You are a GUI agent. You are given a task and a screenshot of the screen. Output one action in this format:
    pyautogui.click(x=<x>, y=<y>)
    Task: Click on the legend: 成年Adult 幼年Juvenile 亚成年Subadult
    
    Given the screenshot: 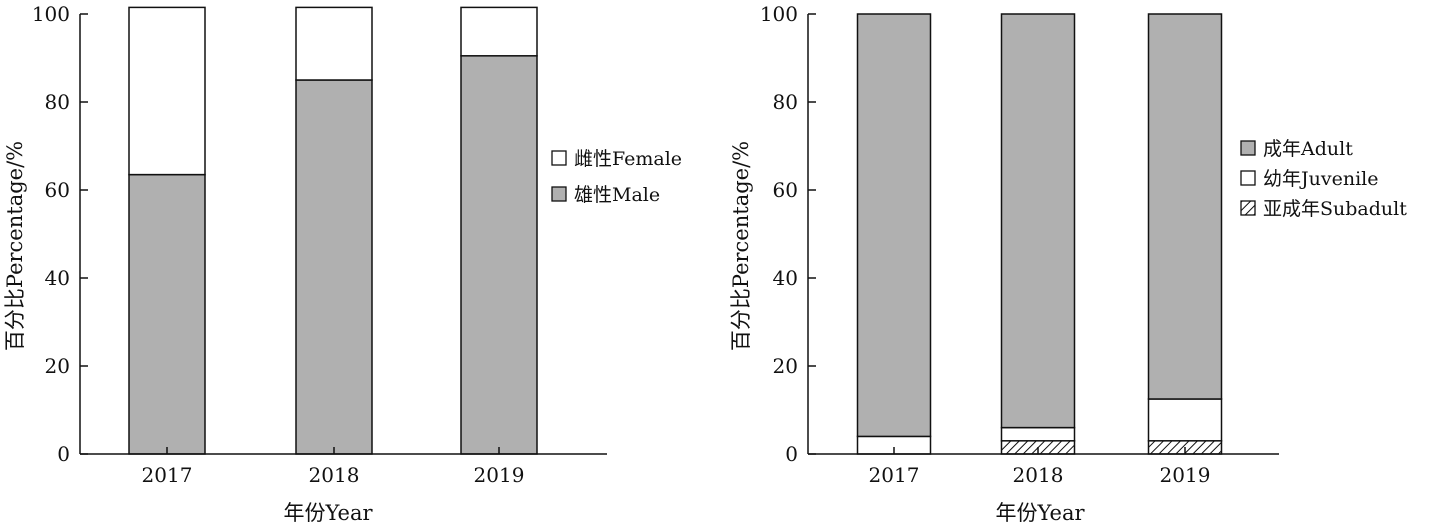 What is the action you would take?
    pyautogui.click(x=1323, y=179)
    